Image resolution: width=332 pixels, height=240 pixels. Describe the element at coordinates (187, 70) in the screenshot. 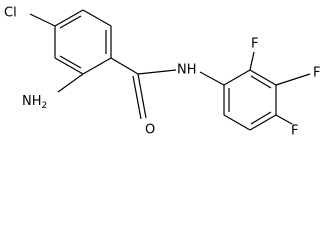

I see `atom-label: NH` at that location.